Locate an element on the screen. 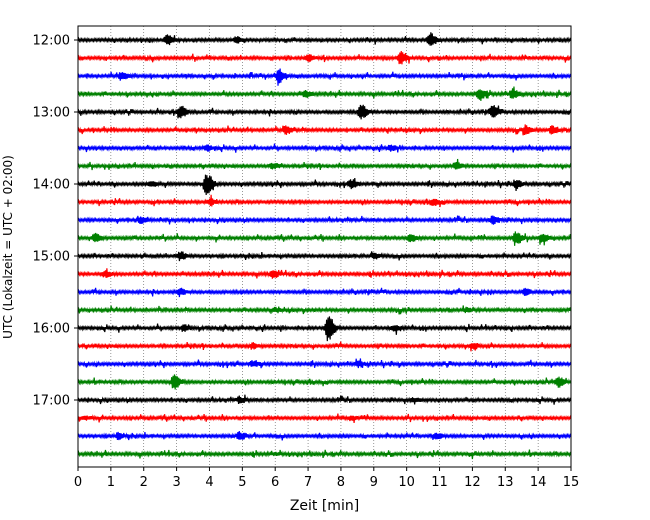  x-tick-label: 15 is located at coordinates (571, 482).